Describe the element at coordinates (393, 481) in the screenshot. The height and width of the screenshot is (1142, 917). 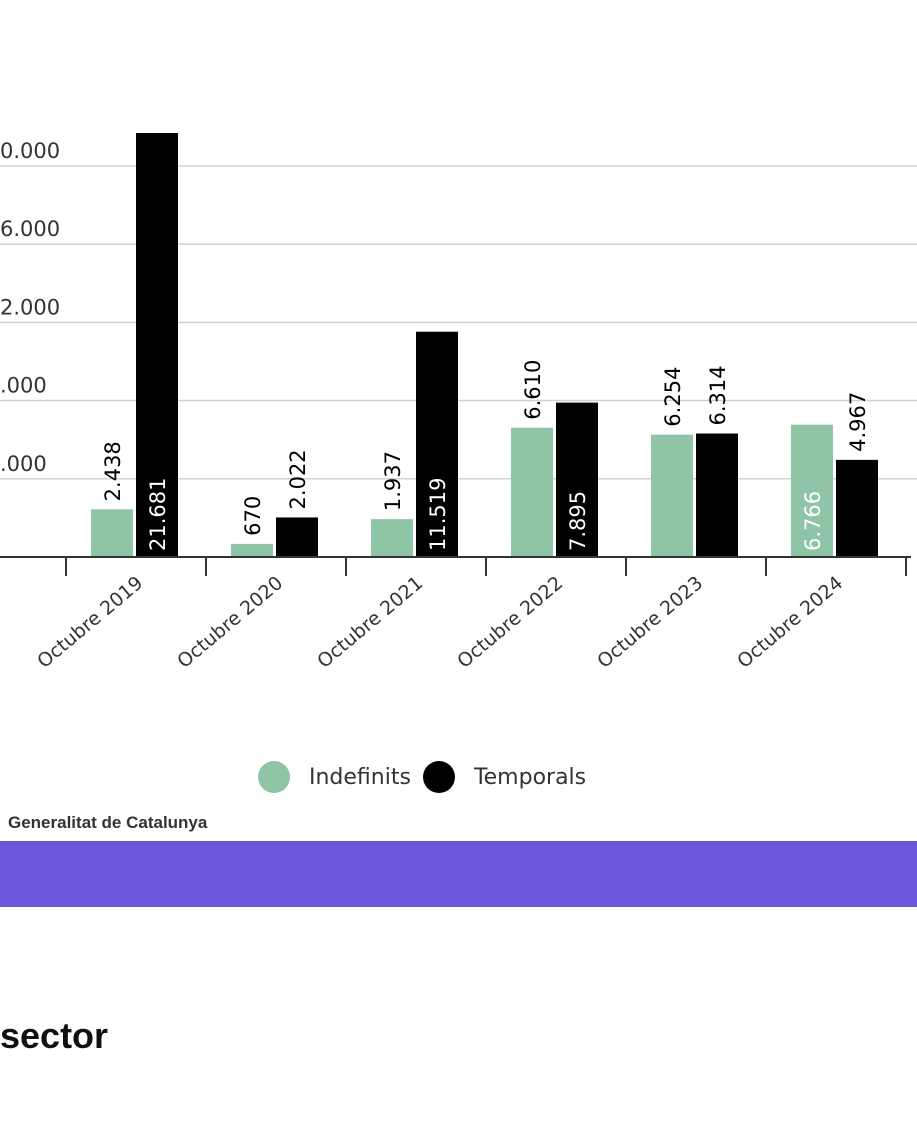
I see `value-label: 1.937` at that location.